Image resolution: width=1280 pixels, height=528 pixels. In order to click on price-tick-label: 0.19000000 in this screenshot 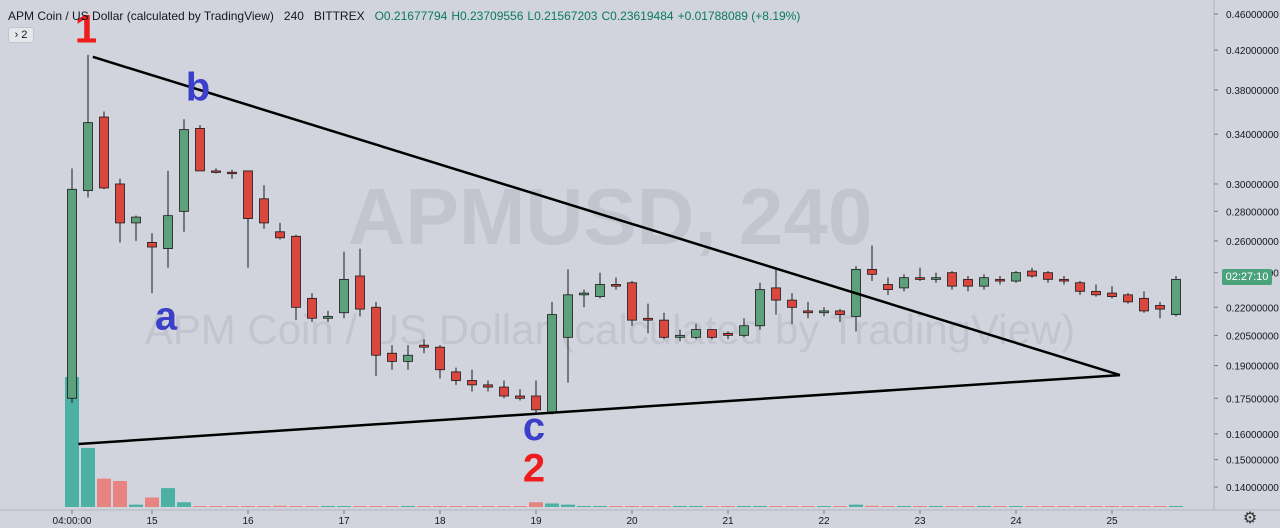, I will do `click(1252, 367)`.